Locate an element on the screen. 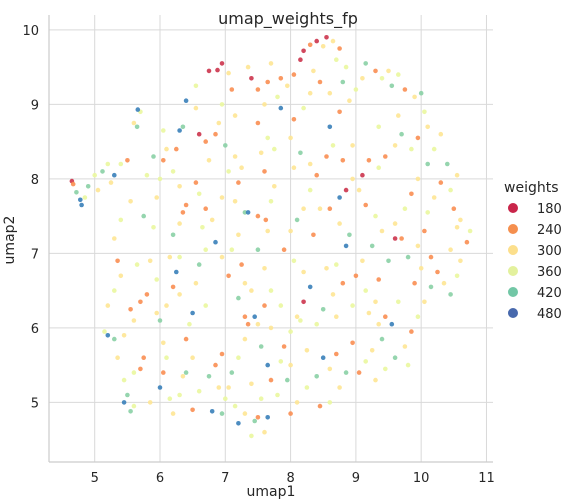 The width and height of the screenshot is (576, 500). legend-label: 300 is located at coordinates (549, 251).